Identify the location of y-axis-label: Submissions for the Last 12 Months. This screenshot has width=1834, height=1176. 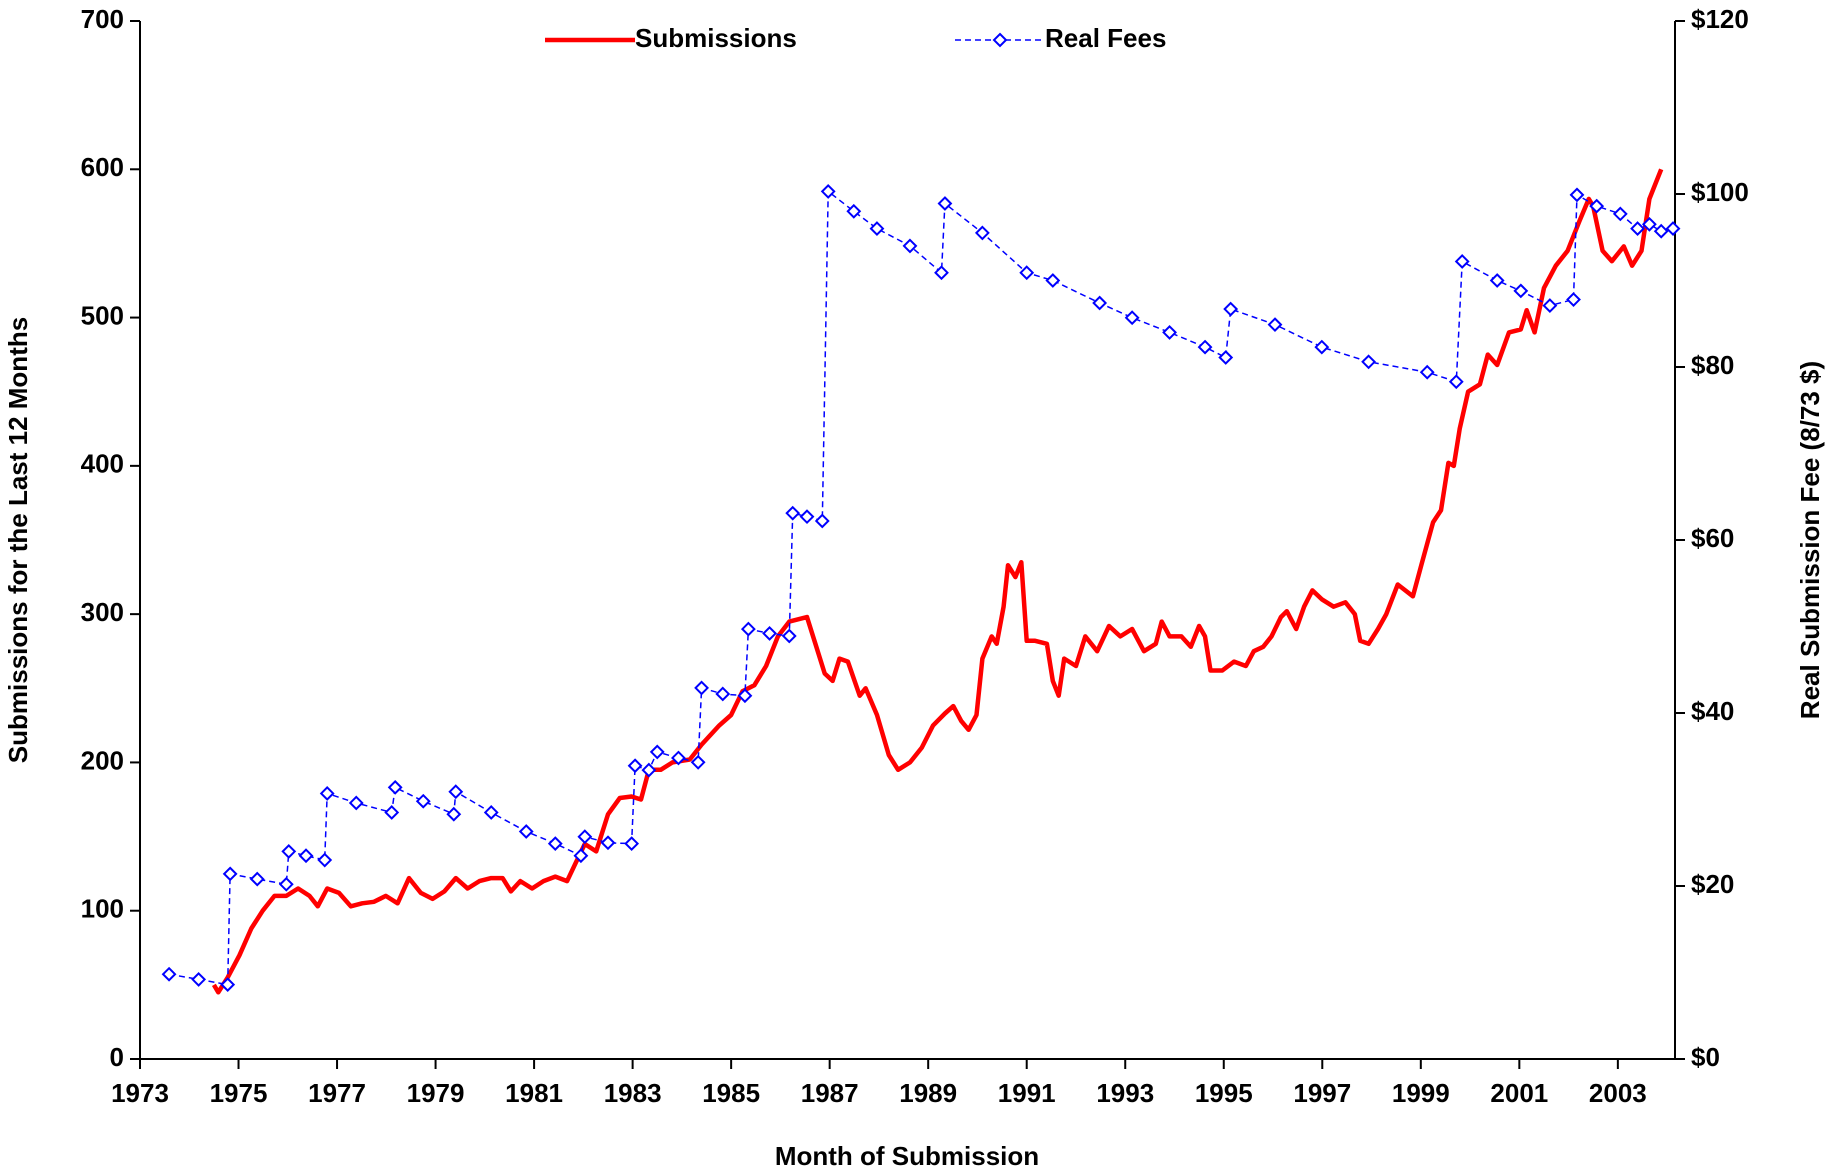
(18, 540).